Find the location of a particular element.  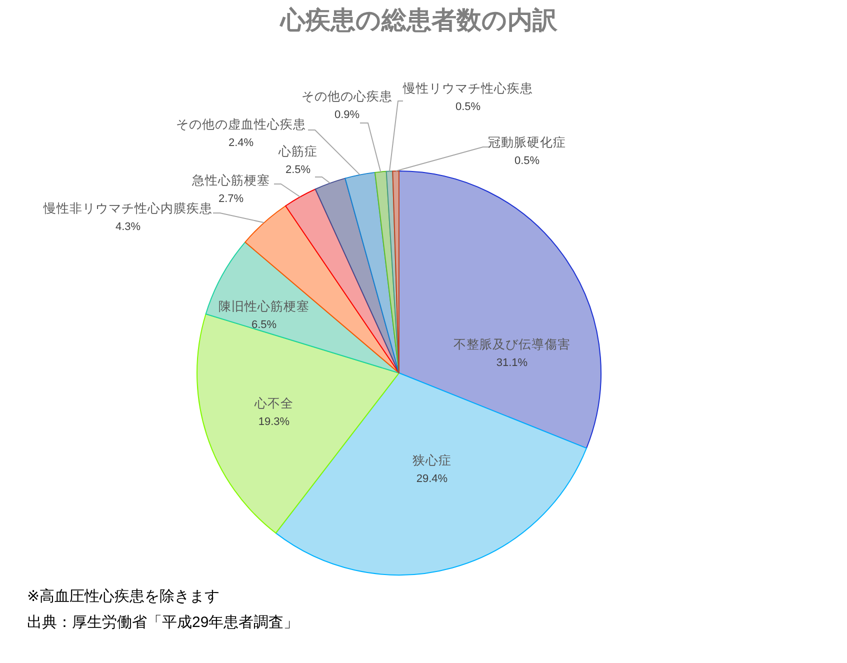

annotation: ※高血圧性心疾患を除きます is located at coordinates (123, 596).